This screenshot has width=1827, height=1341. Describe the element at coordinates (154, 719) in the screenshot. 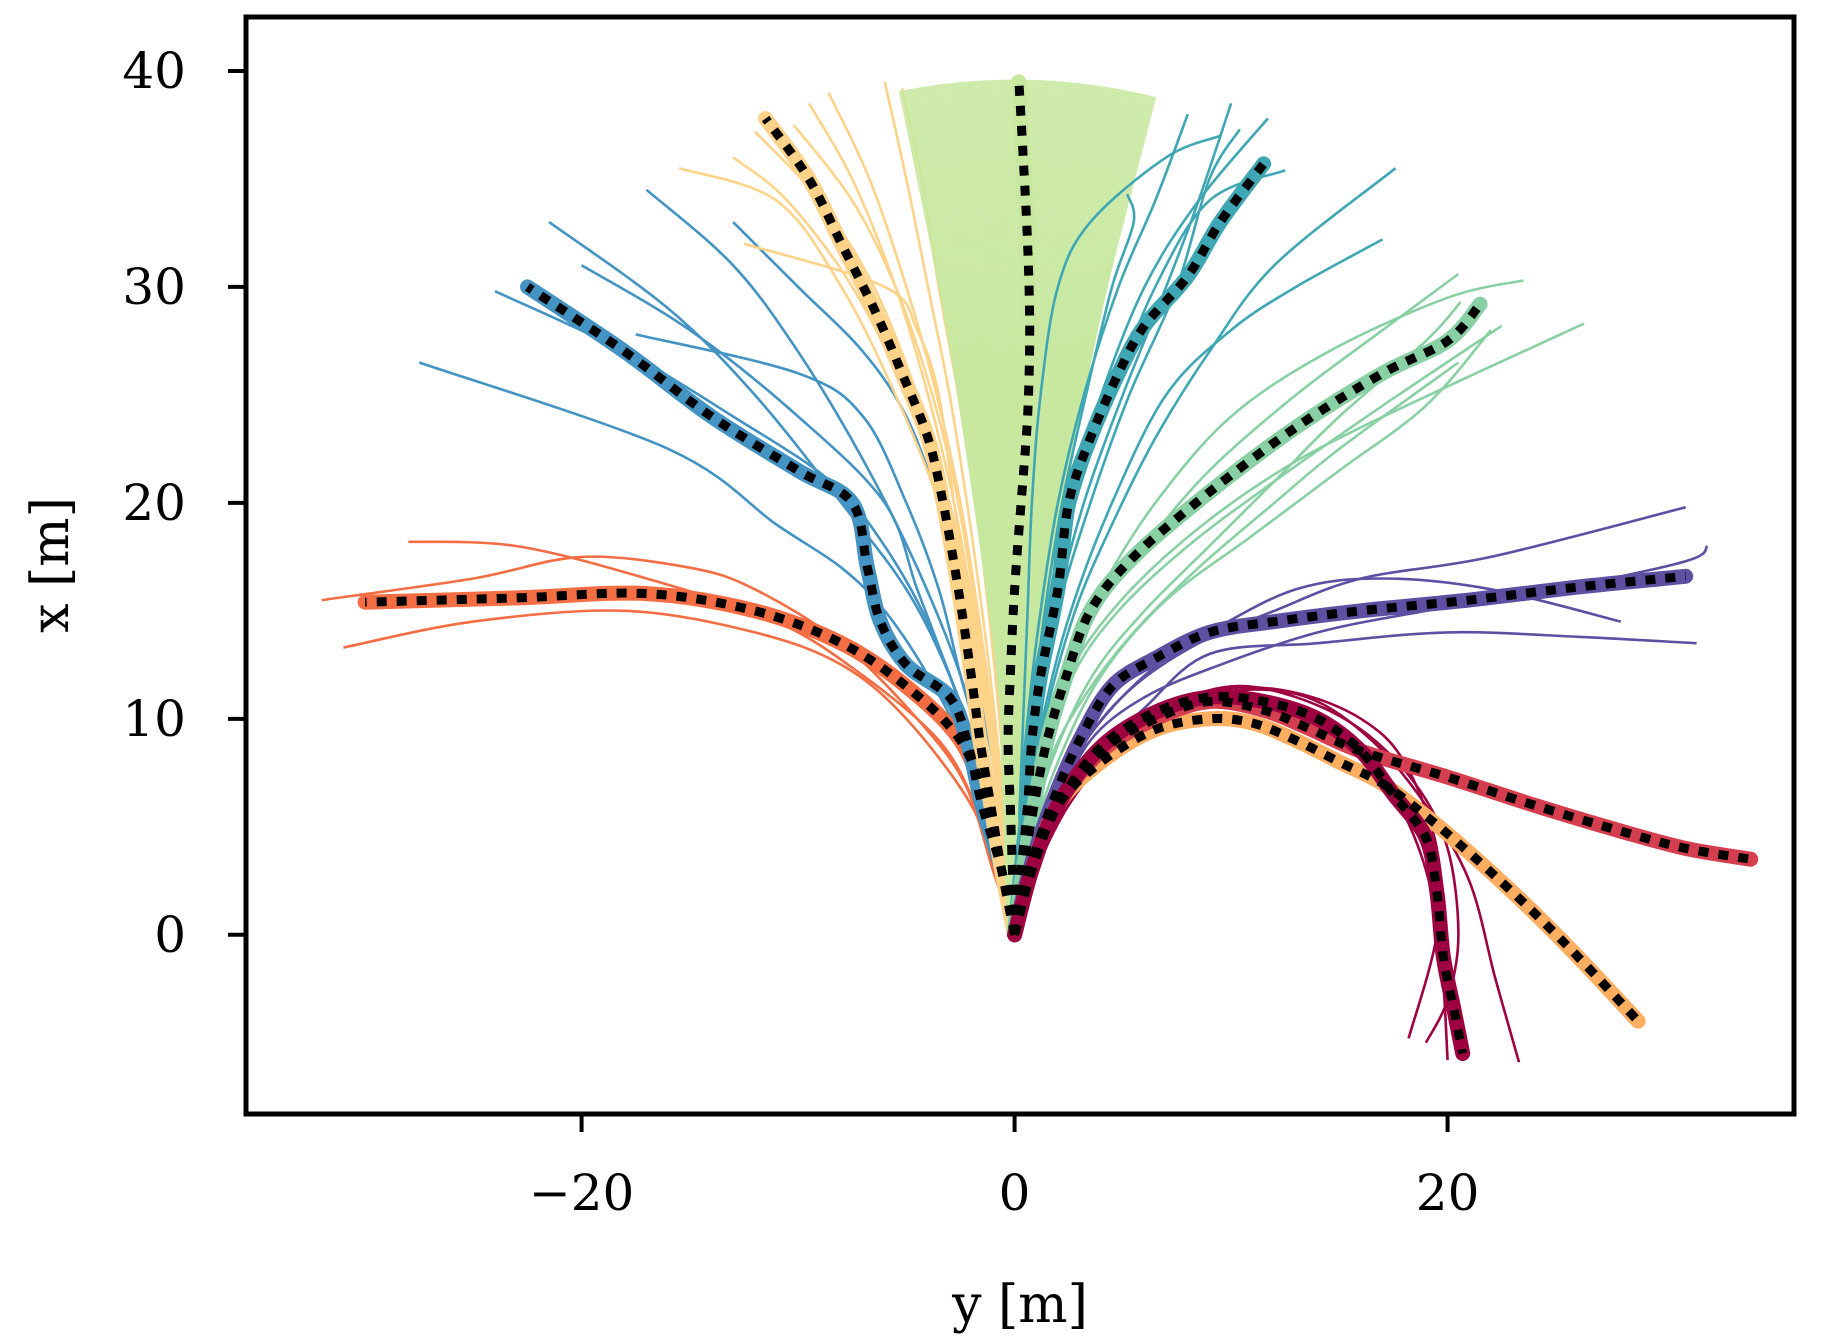

I see `y-tick-label: 10` at that location.